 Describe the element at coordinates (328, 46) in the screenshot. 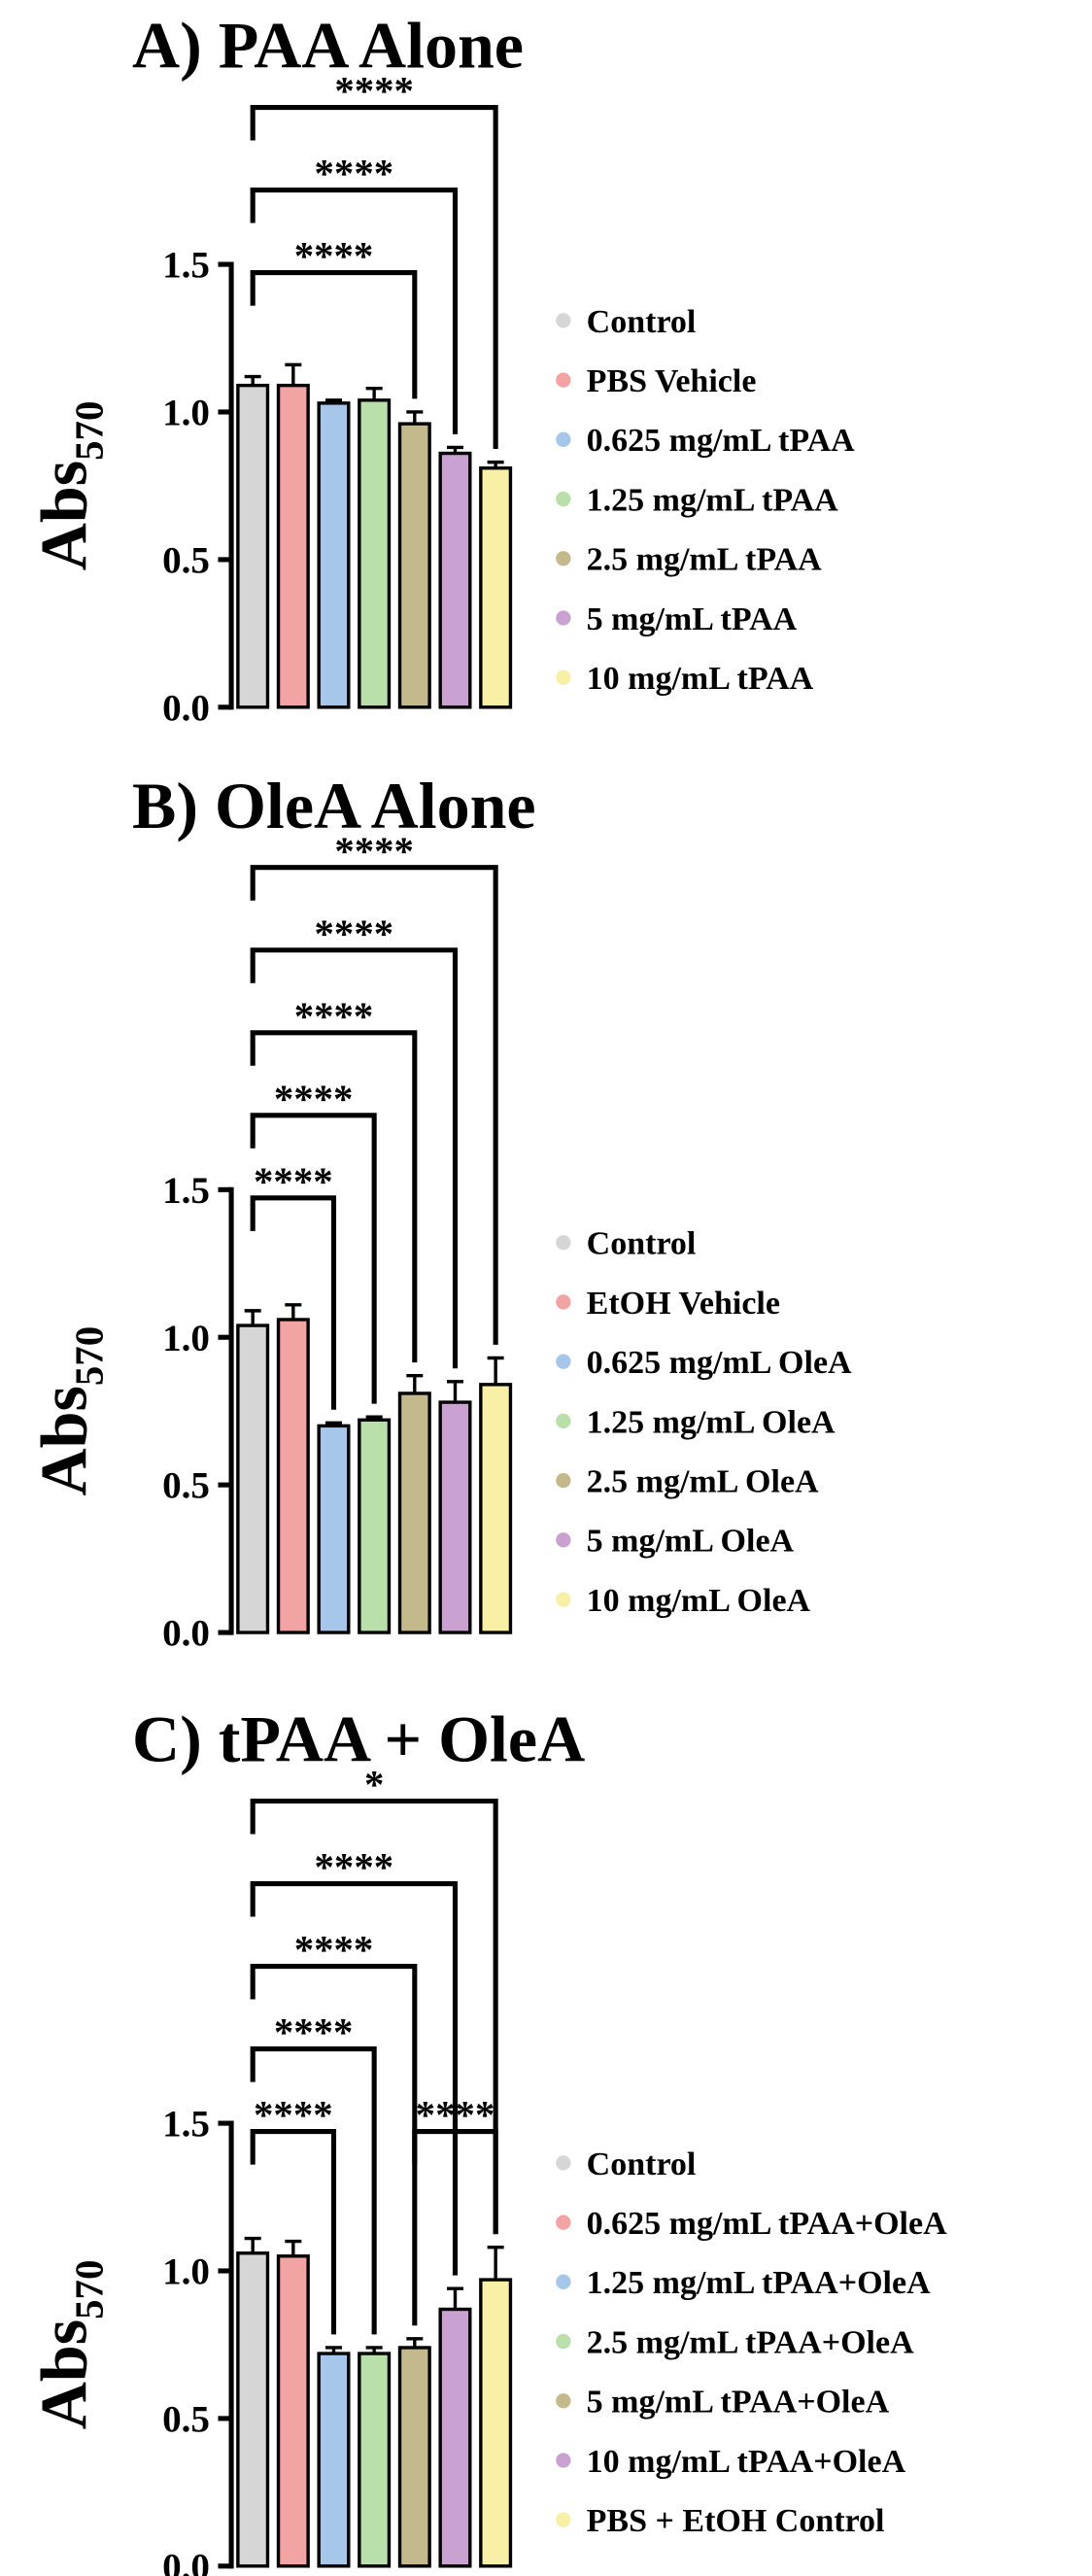

I see `chart-title: A) PAA Alone` at that location.